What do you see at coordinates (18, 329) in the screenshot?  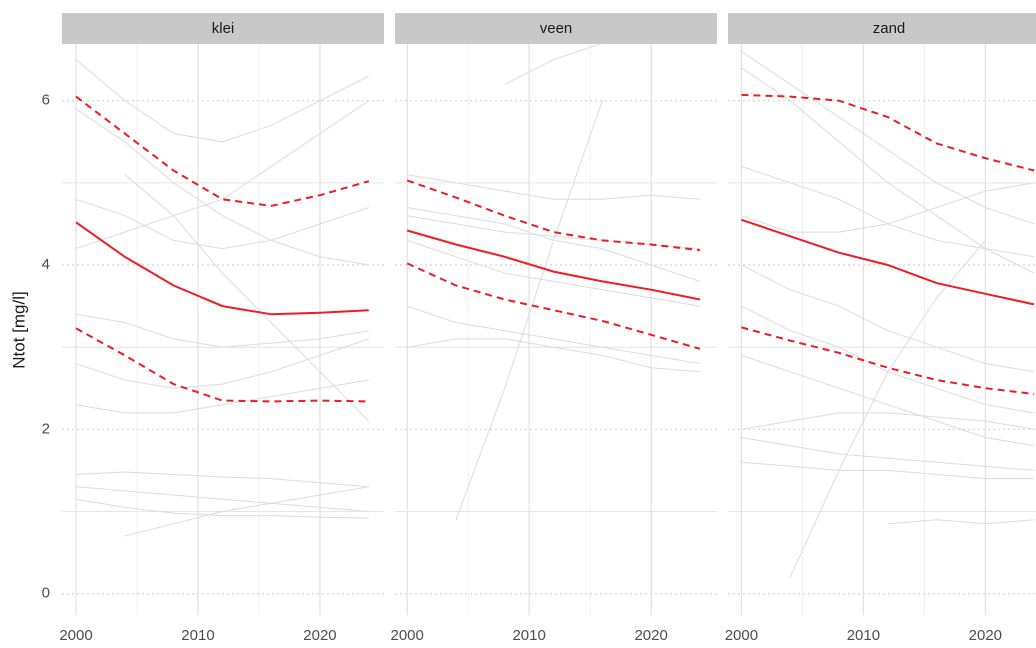 I see `y-axis-label: Ntot [mg/l]` at bounding box center [18, 329].